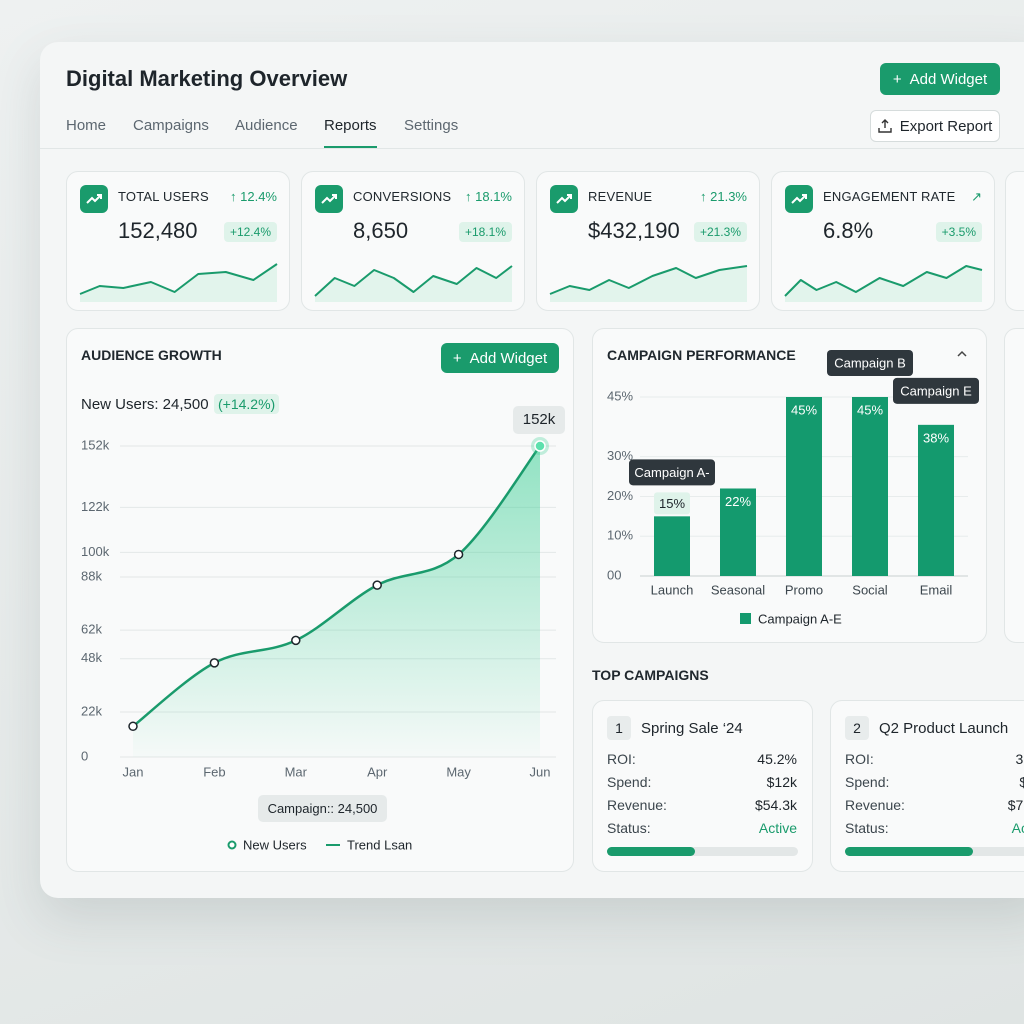 The width and height of the screenshot is (1024, 1024). Describe the element at coordinates (619, 728) in the screenshot. I see `rank-badge: 1` at that location.